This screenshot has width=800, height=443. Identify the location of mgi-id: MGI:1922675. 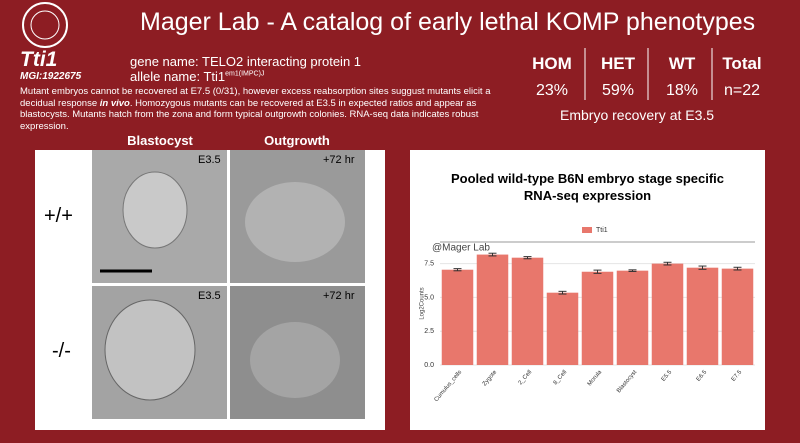
(51, 76).